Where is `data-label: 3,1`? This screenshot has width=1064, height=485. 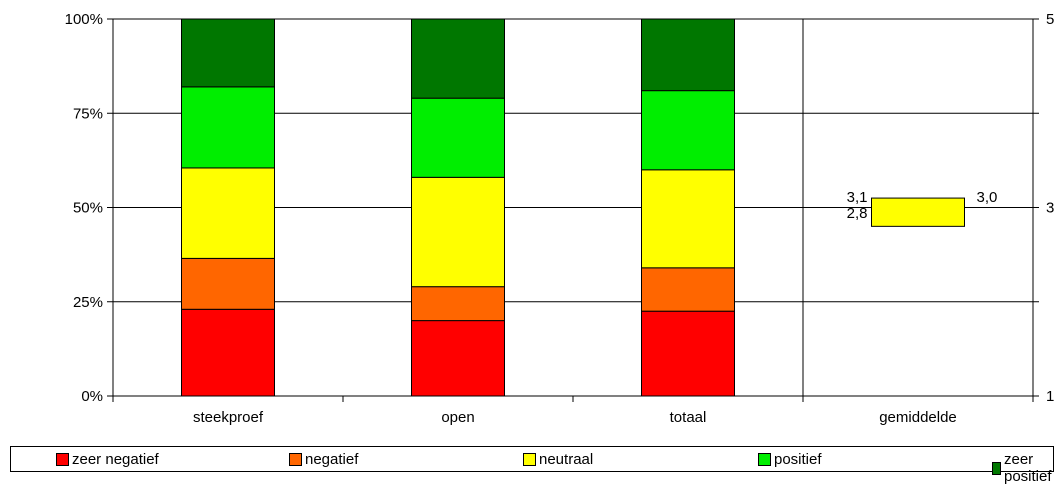
data-label: 3,1 is located at coordinates (857, 197).